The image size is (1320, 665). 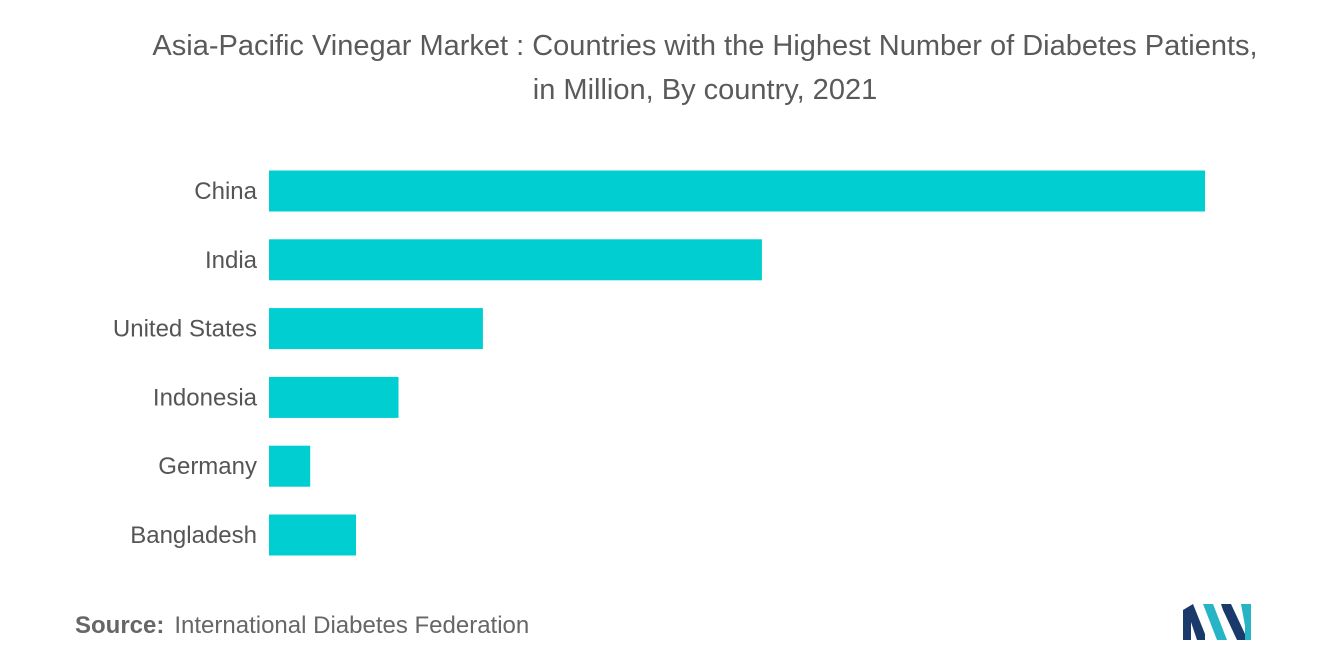 What do you see at coordinates (737, 191) in the screenshot?
I see `bar-china` at bounding box center [737, 191].